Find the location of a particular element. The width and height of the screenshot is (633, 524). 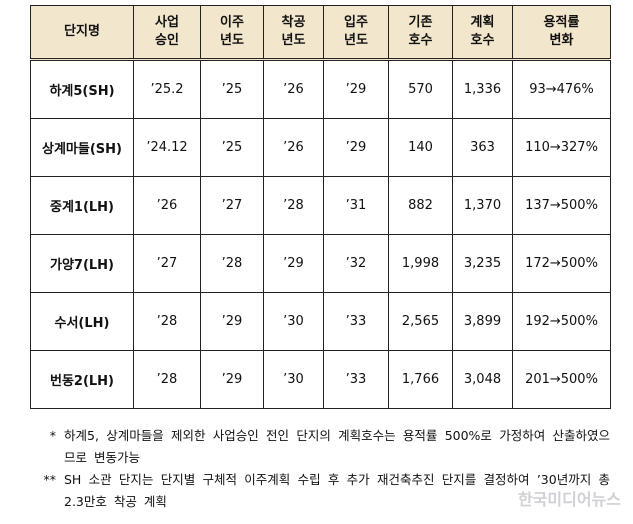

table-cell: 570 is located at coordinates (420, 89).